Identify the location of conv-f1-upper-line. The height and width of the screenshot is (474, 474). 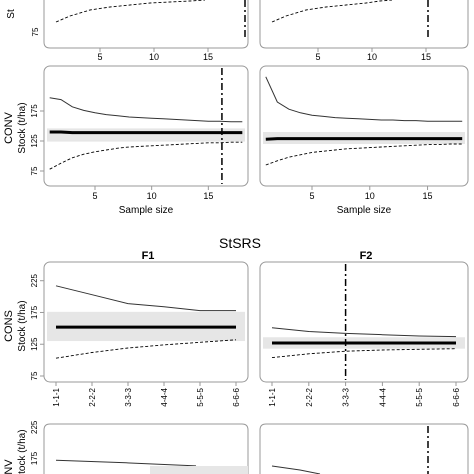
(146, 110).